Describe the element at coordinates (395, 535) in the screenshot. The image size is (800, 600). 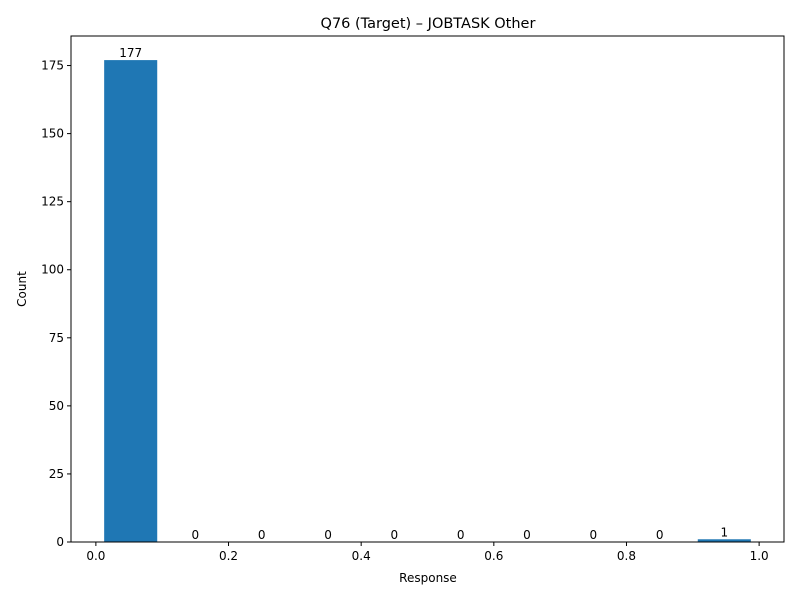
I see `bar-value-label-4: 0` at that location.